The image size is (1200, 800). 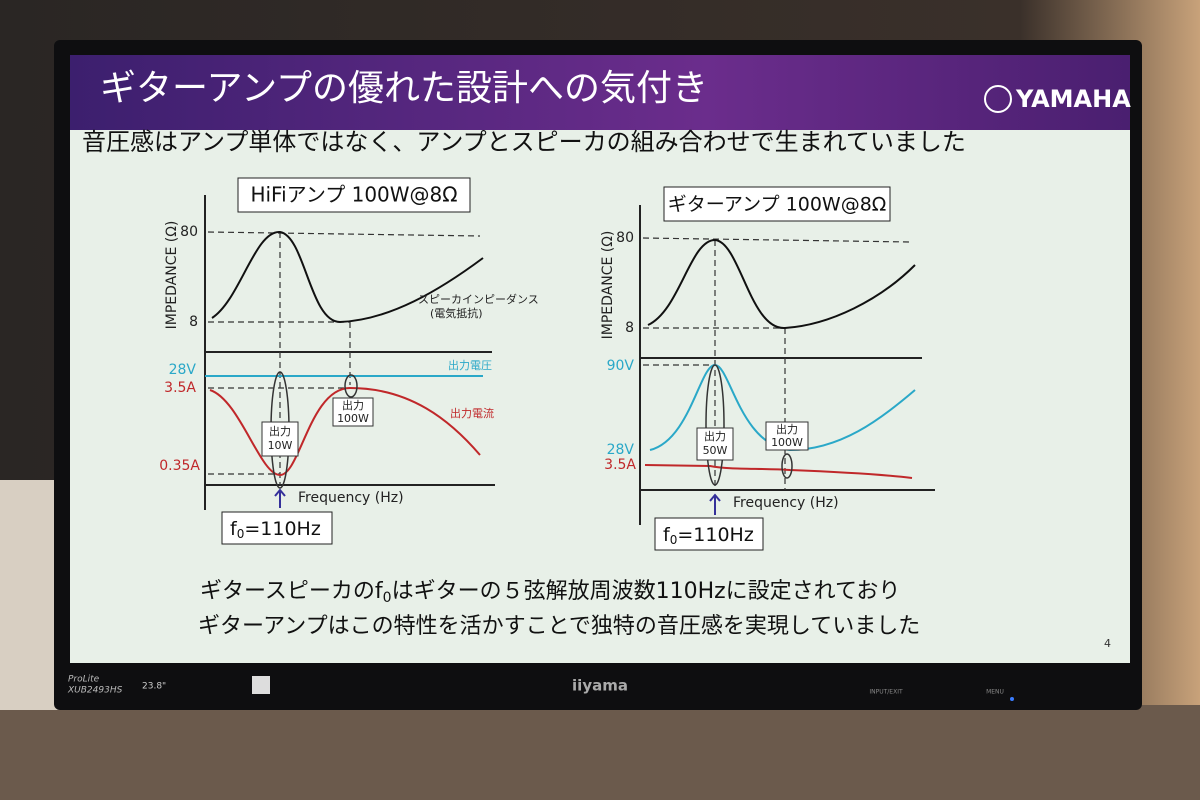 What do you see at coordinates (470, 365) in the screenshot?
I see `note: 出力電圧` at bounding box center [470, 365].